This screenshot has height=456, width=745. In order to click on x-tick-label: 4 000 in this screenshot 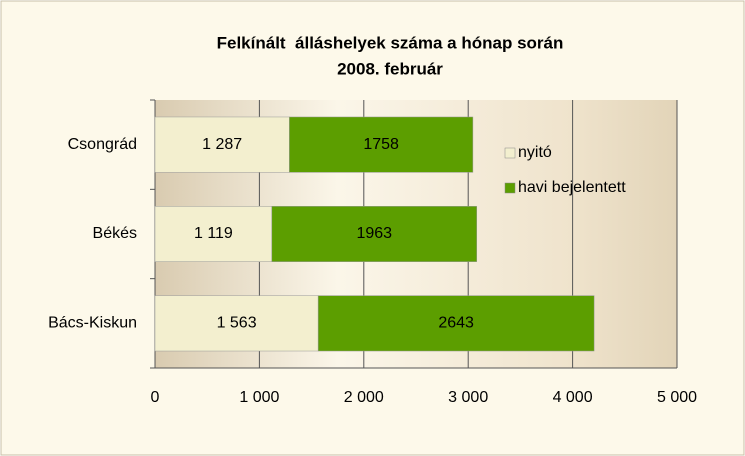, I will do `click(573, 397)`.